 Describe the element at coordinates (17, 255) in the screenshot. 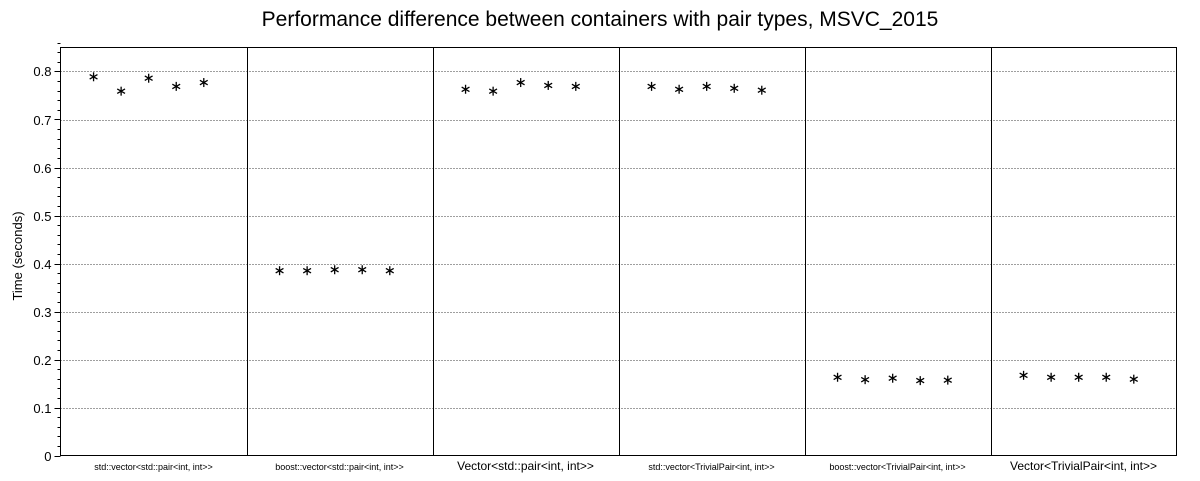

I see `y-axis-label: Time (seconds)` at that location.